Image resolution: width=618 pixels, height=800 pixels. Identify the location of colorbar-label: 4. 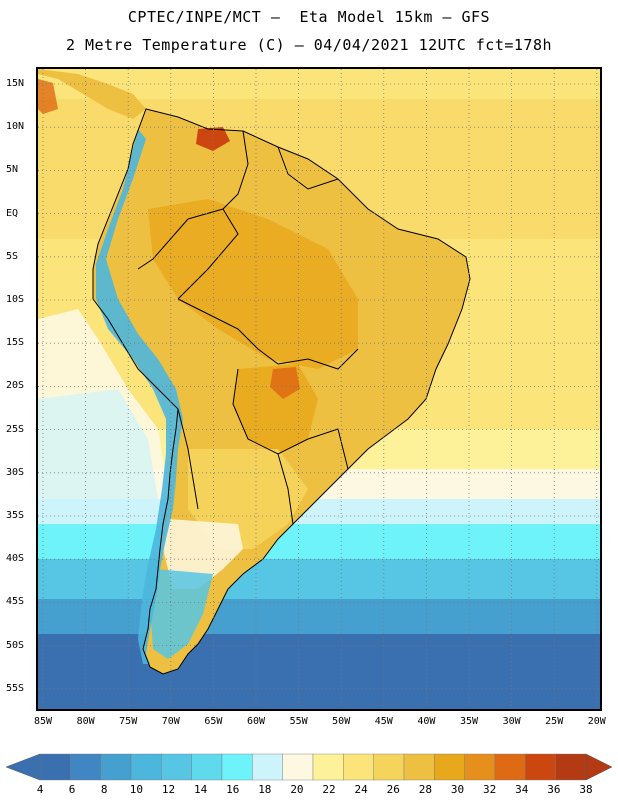
(40, 789).